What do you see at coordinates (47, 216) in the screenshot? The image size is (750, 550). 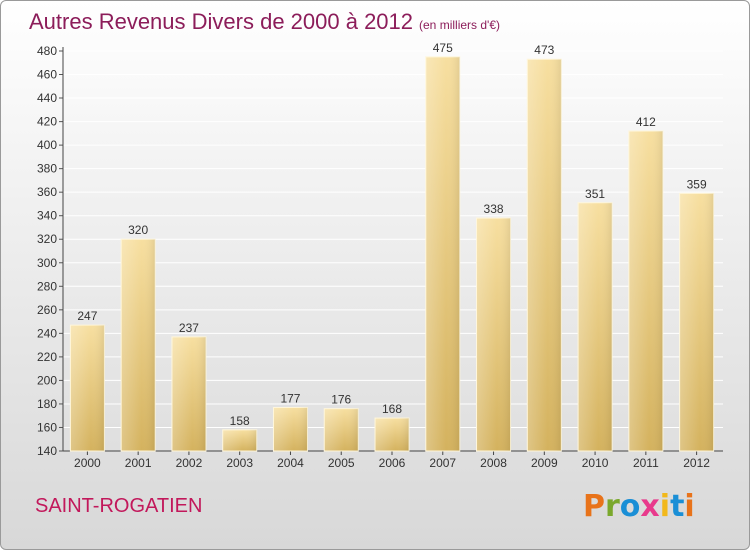 I see `y-tick-label: 340` at bounding box center [47, 216].